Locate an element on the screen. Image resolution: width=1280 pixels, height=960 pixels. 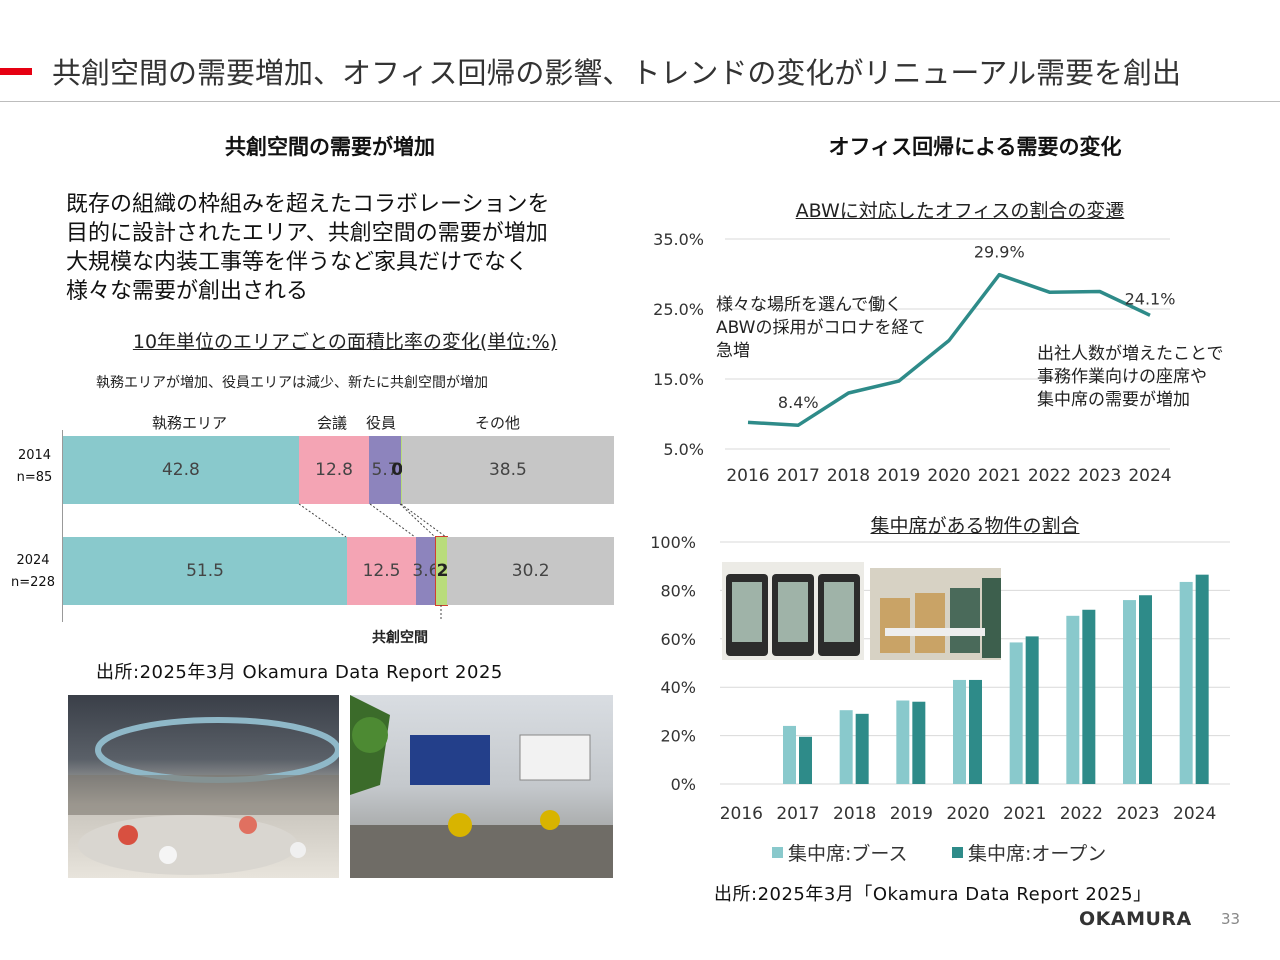
segment-value-label: 38.5 is located at coordinates (507, 470).